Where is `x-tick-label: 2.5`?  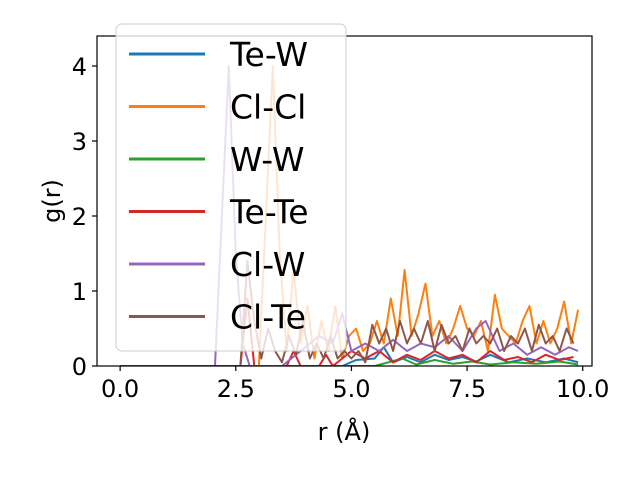 x-tick-label: 2.5 is located at coordinates (236, 389).